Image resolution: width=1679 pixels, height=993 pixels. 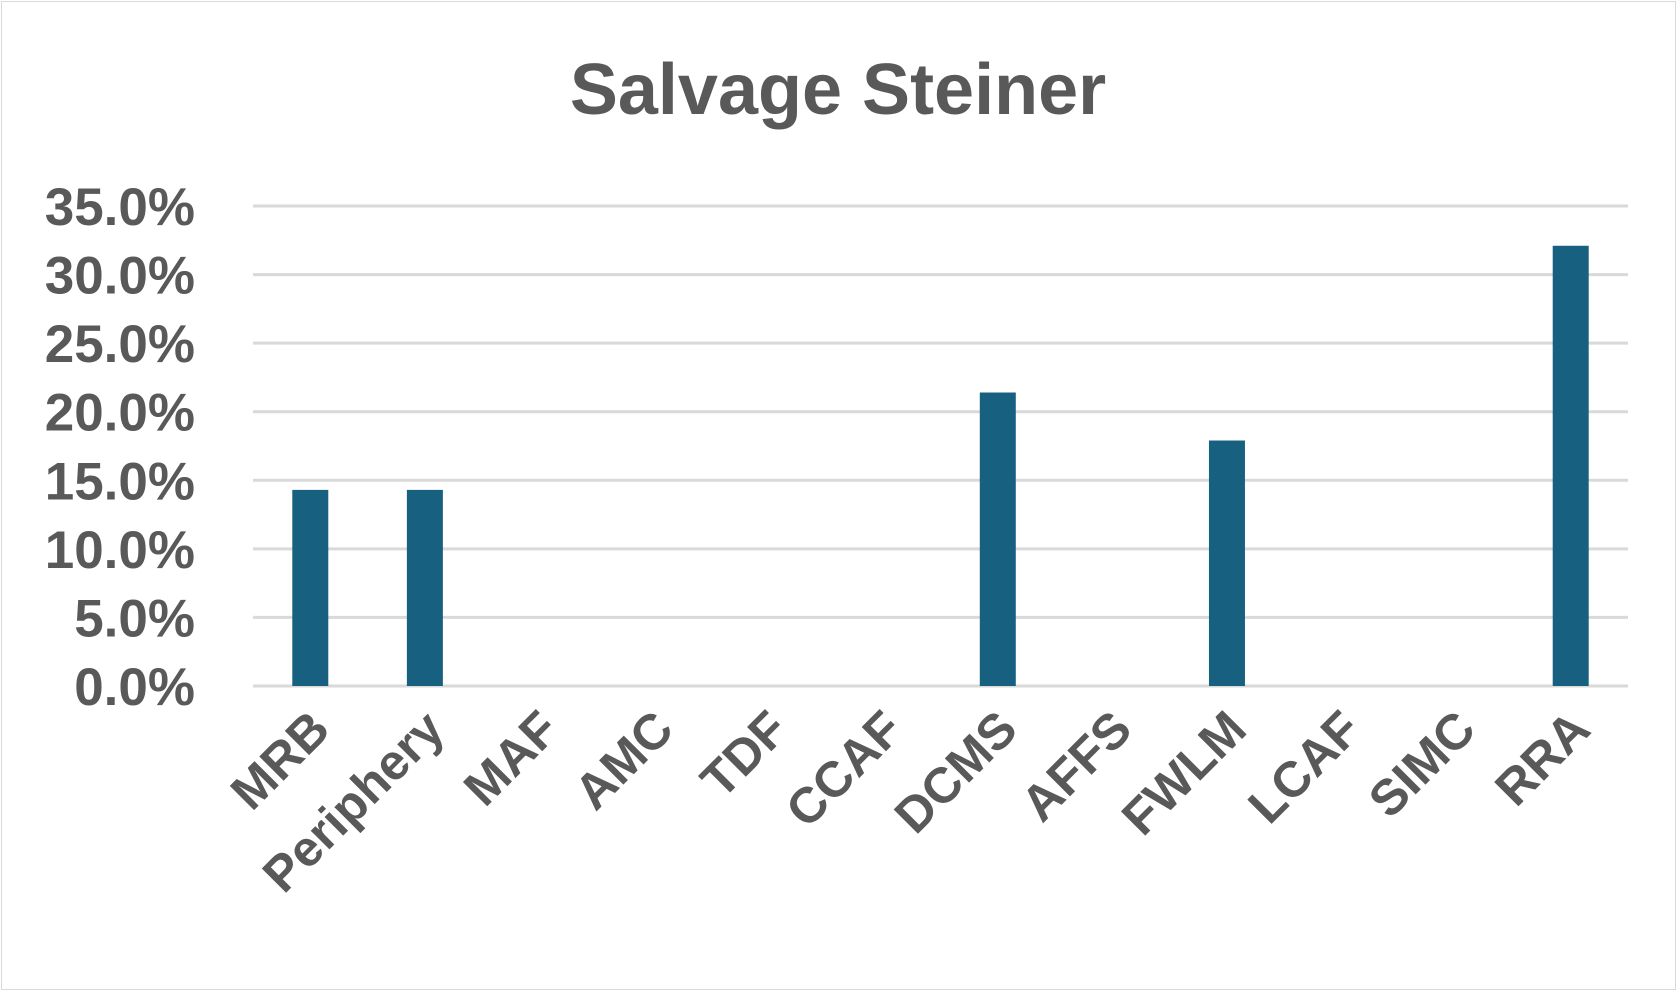 I want to click on x-category-label: MAF, so click(x=511, y=758).